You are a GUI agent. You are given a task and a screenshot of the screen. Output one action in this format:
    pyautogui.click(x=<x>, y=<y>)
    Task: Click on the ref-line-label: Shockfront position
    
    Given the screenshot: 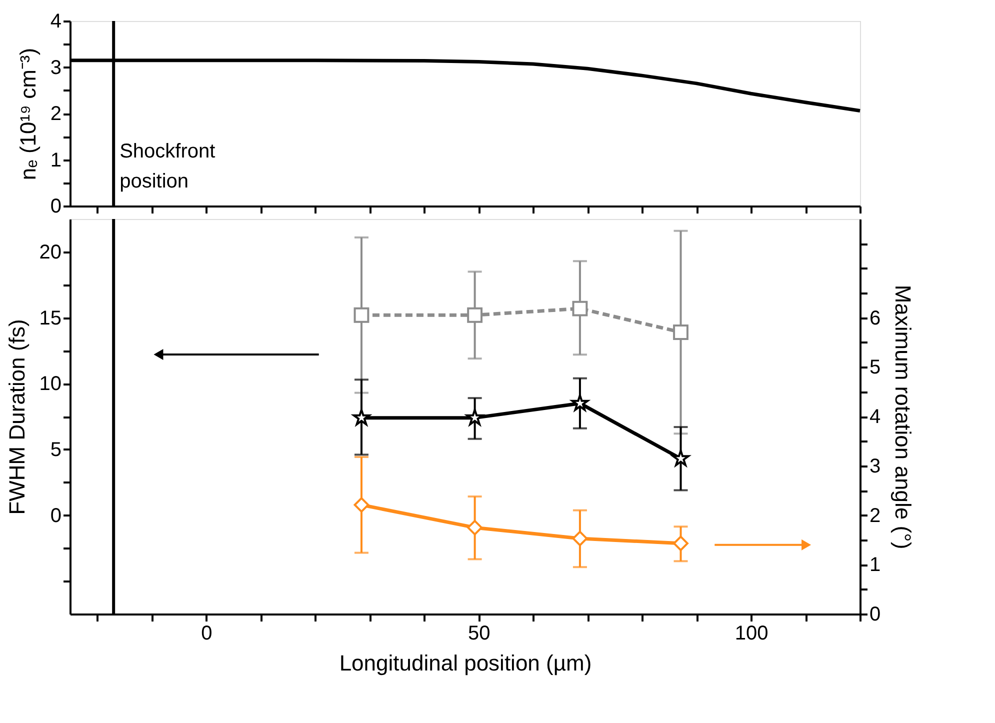 What is the action you would take?
    pyautogui.click(x=168, y=166)
    